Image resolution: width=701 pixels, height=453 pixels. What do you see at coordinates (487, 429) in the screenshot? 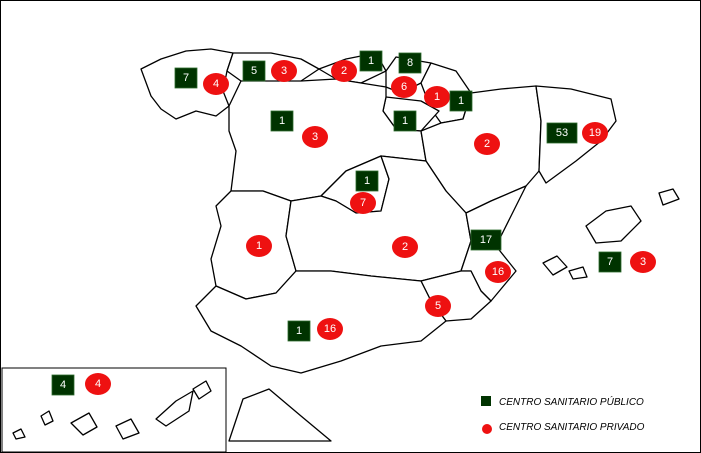
I see `legend-private-swatch` at bounding box center [487, 429].